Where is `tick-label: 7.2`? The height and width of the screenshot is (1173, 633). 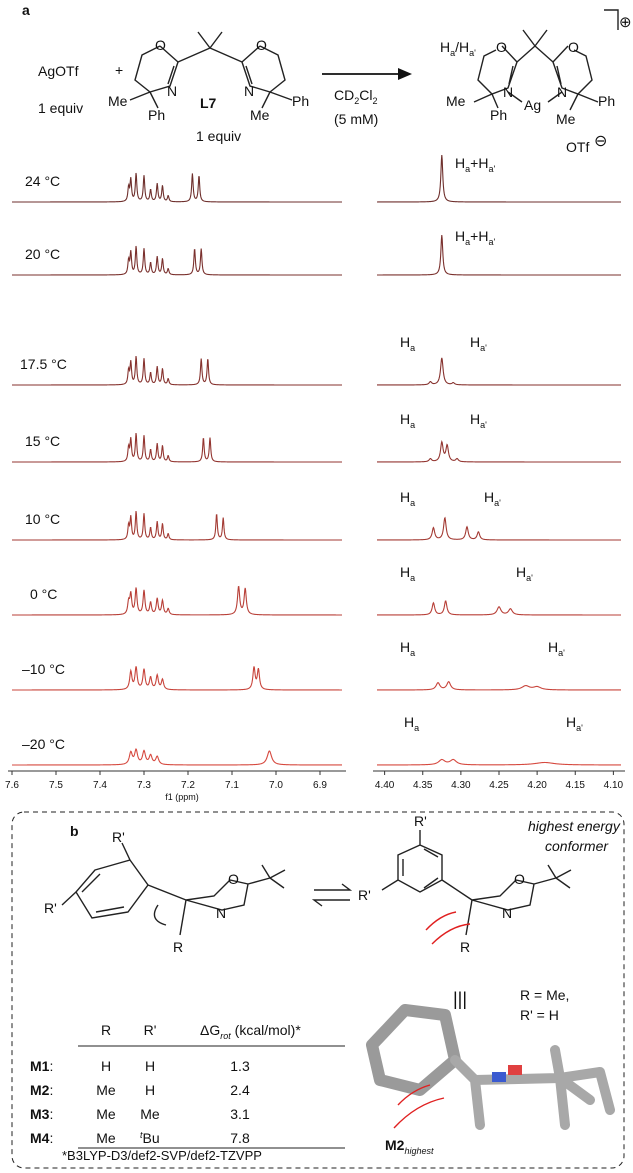 tick-label: 7.2 is located at coordinates (188, 785).